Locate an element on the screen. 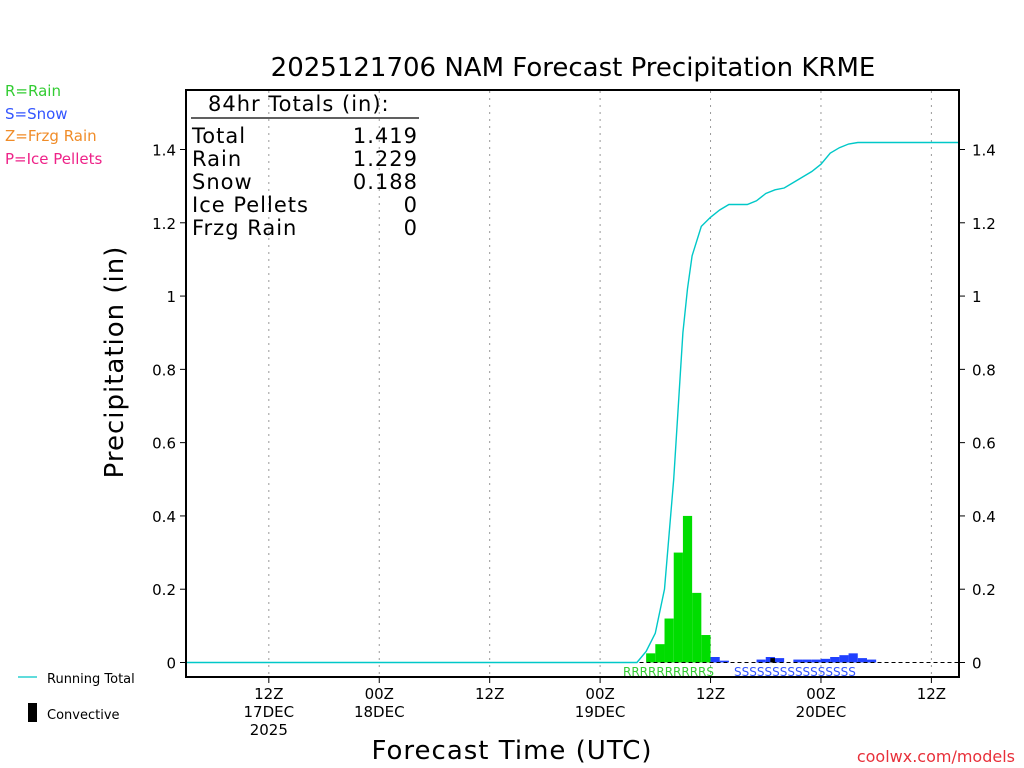 The image size is (1024, 768). legend-rain: R=Rain is located at coordinates (33, 91).